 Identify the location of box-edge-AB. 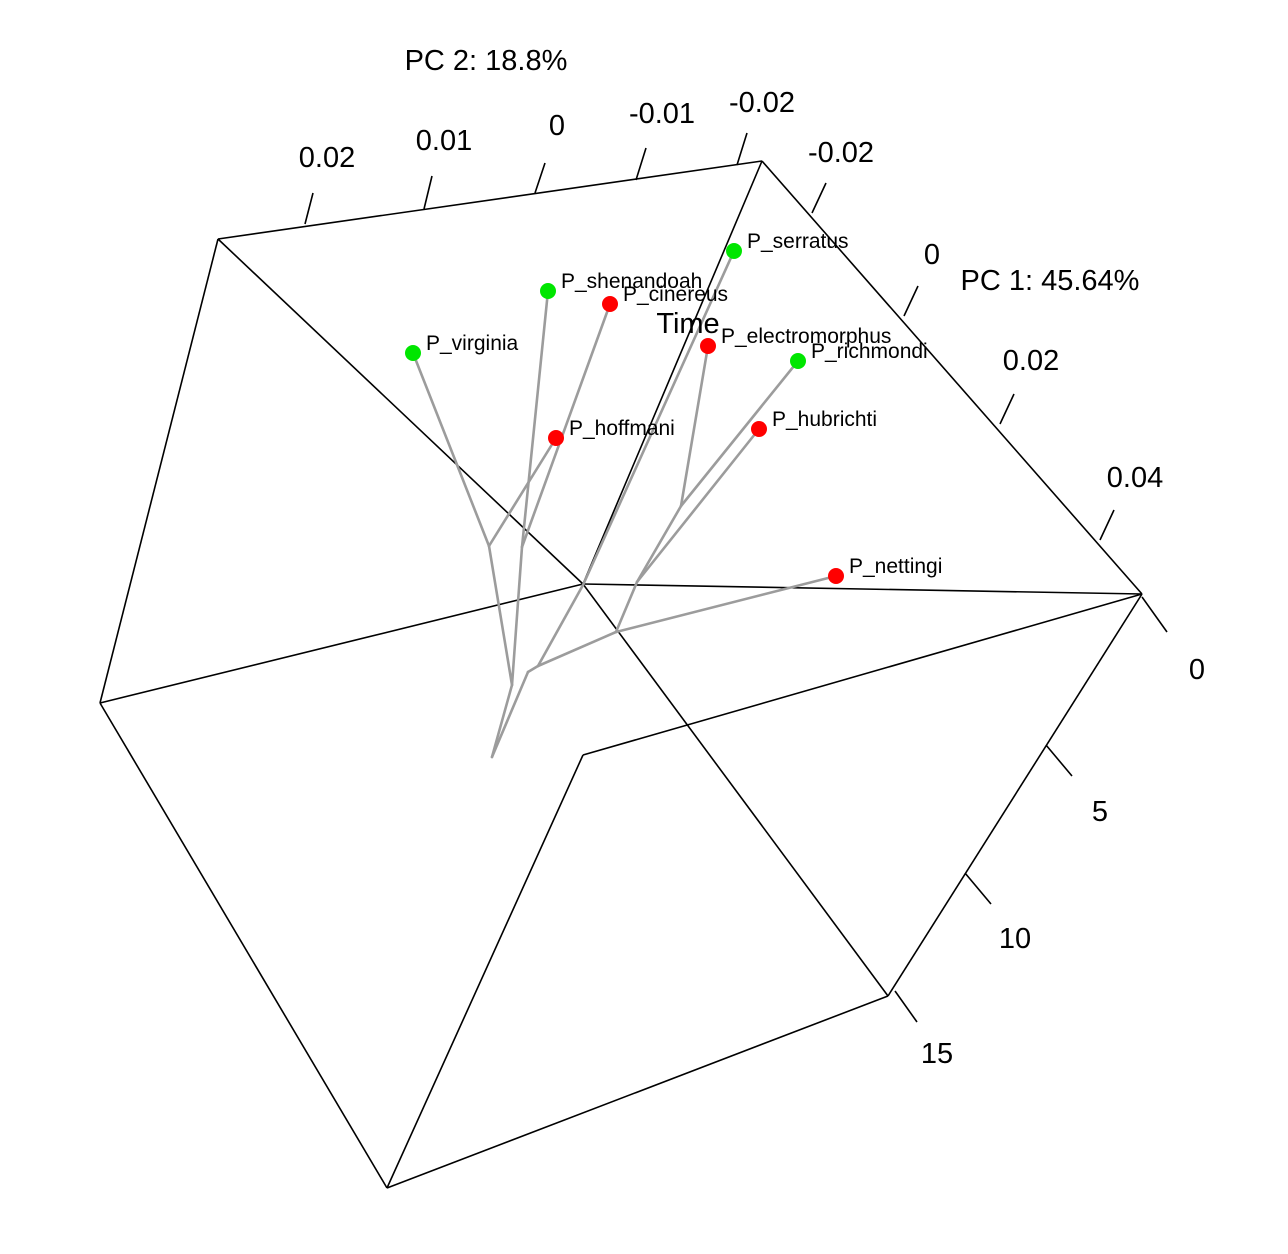
(490, 200).